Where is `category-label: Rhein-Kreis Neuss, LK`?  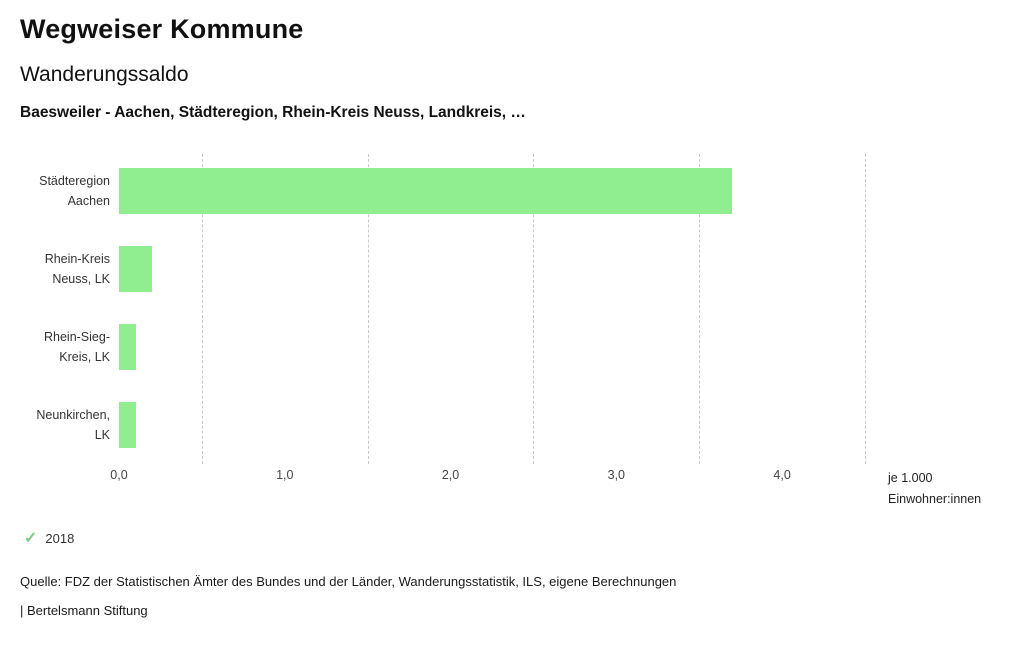
category-label: Rhein-Kreis Neuss, LK is located at coordinates (77, 269).